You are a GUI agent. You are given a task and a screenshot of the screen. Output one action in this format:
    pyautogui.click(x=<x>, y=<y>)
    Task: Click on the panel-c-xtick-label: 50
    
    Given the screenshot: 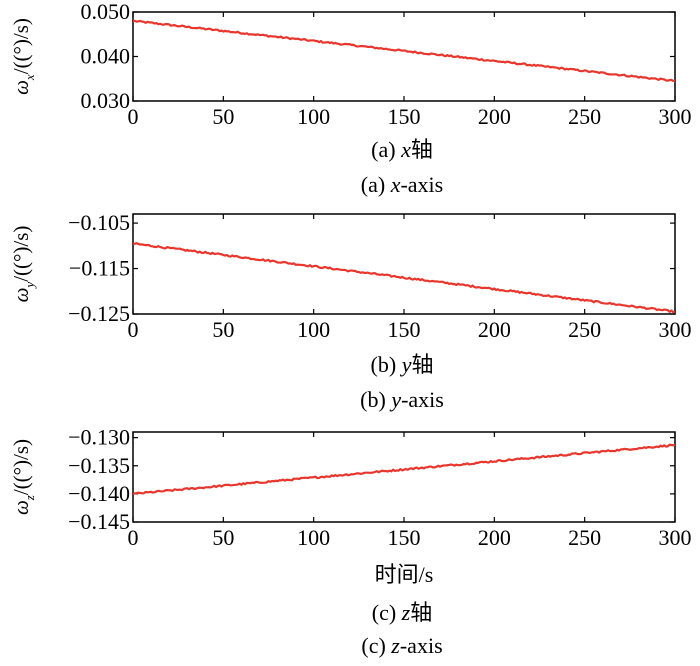 What is the action you would take?
    pyautogui.click(x=223, y=537)
    